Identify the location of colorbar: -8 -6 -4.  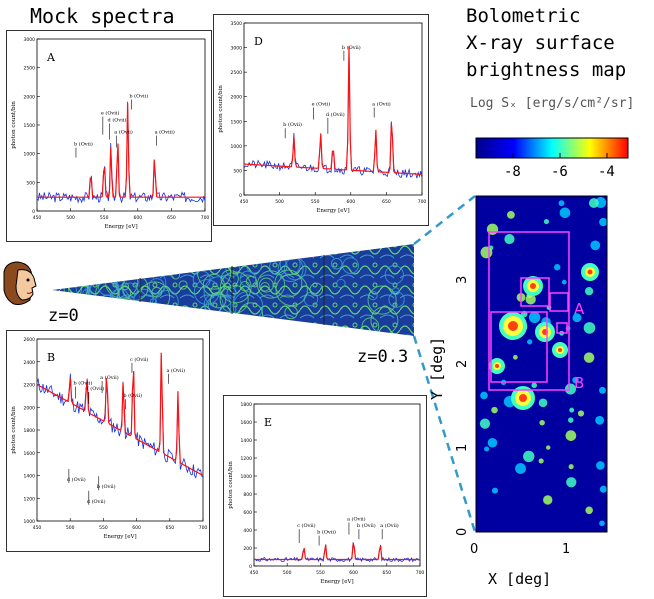
(552, 158).